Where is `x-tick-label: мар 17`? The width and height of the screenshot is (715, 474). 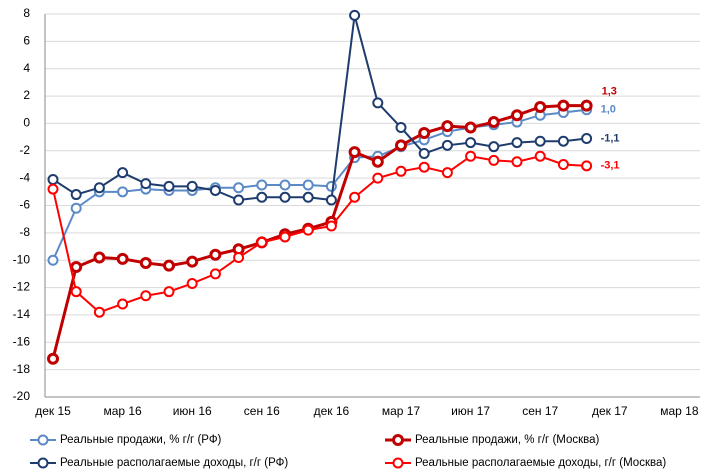 x-tick-label: мар 17 is located at coordinates (401, 411).